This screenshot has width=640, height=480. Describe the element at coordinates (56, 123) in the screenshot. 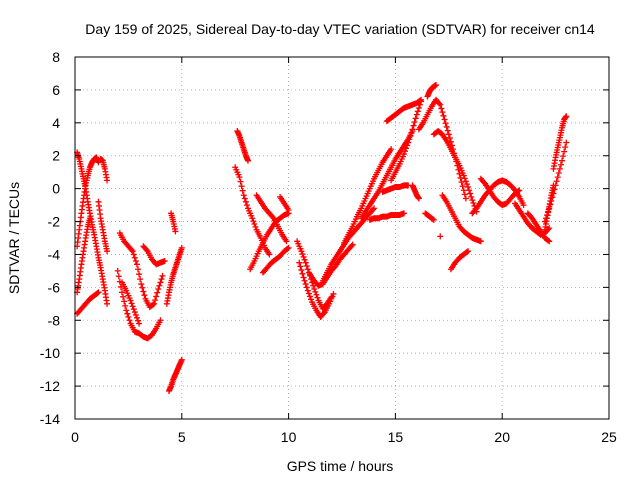

I see `y-tick-label: 4` at that location.